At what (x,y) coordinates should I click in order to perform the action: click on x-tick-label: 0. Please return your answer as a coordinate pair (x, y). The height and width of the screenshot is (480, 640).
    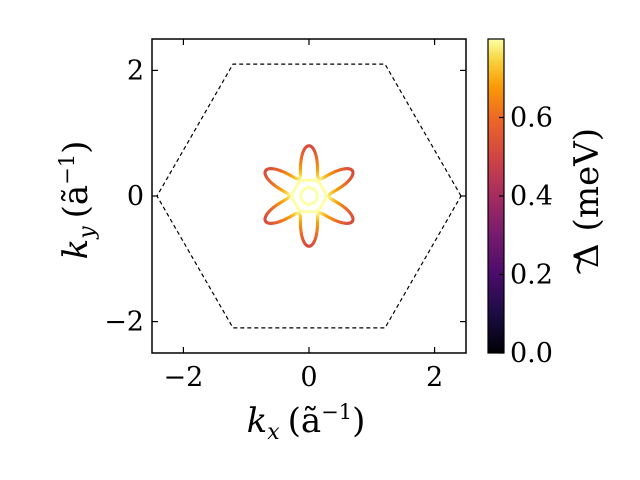
    Looking at the image, I should click on (308, 377).